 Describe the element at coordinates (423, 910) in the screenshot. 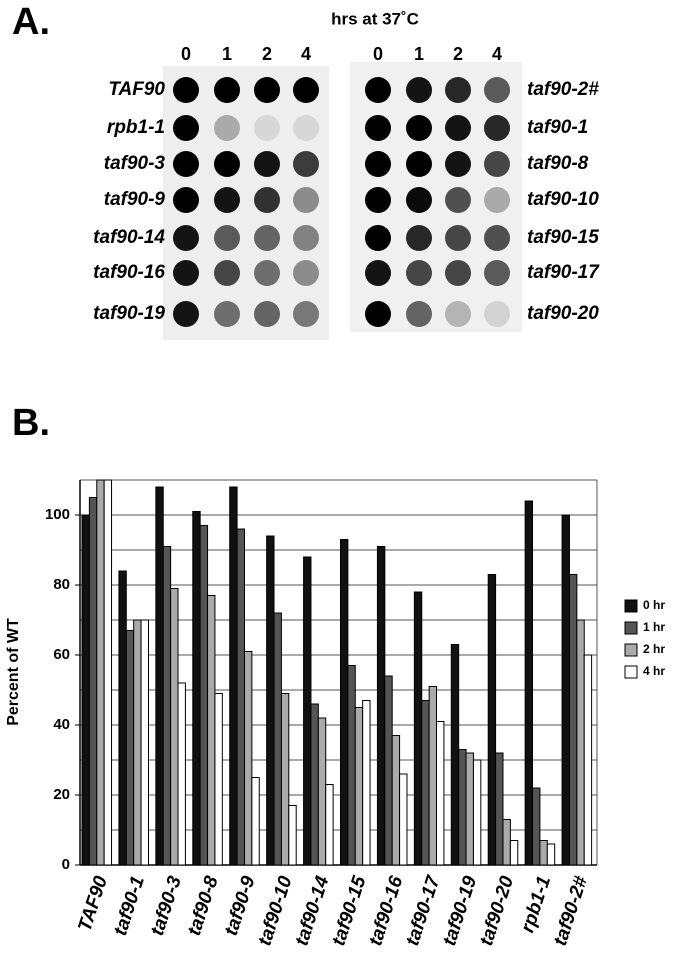

I see `x-tick-label: taf90-17` at that location.